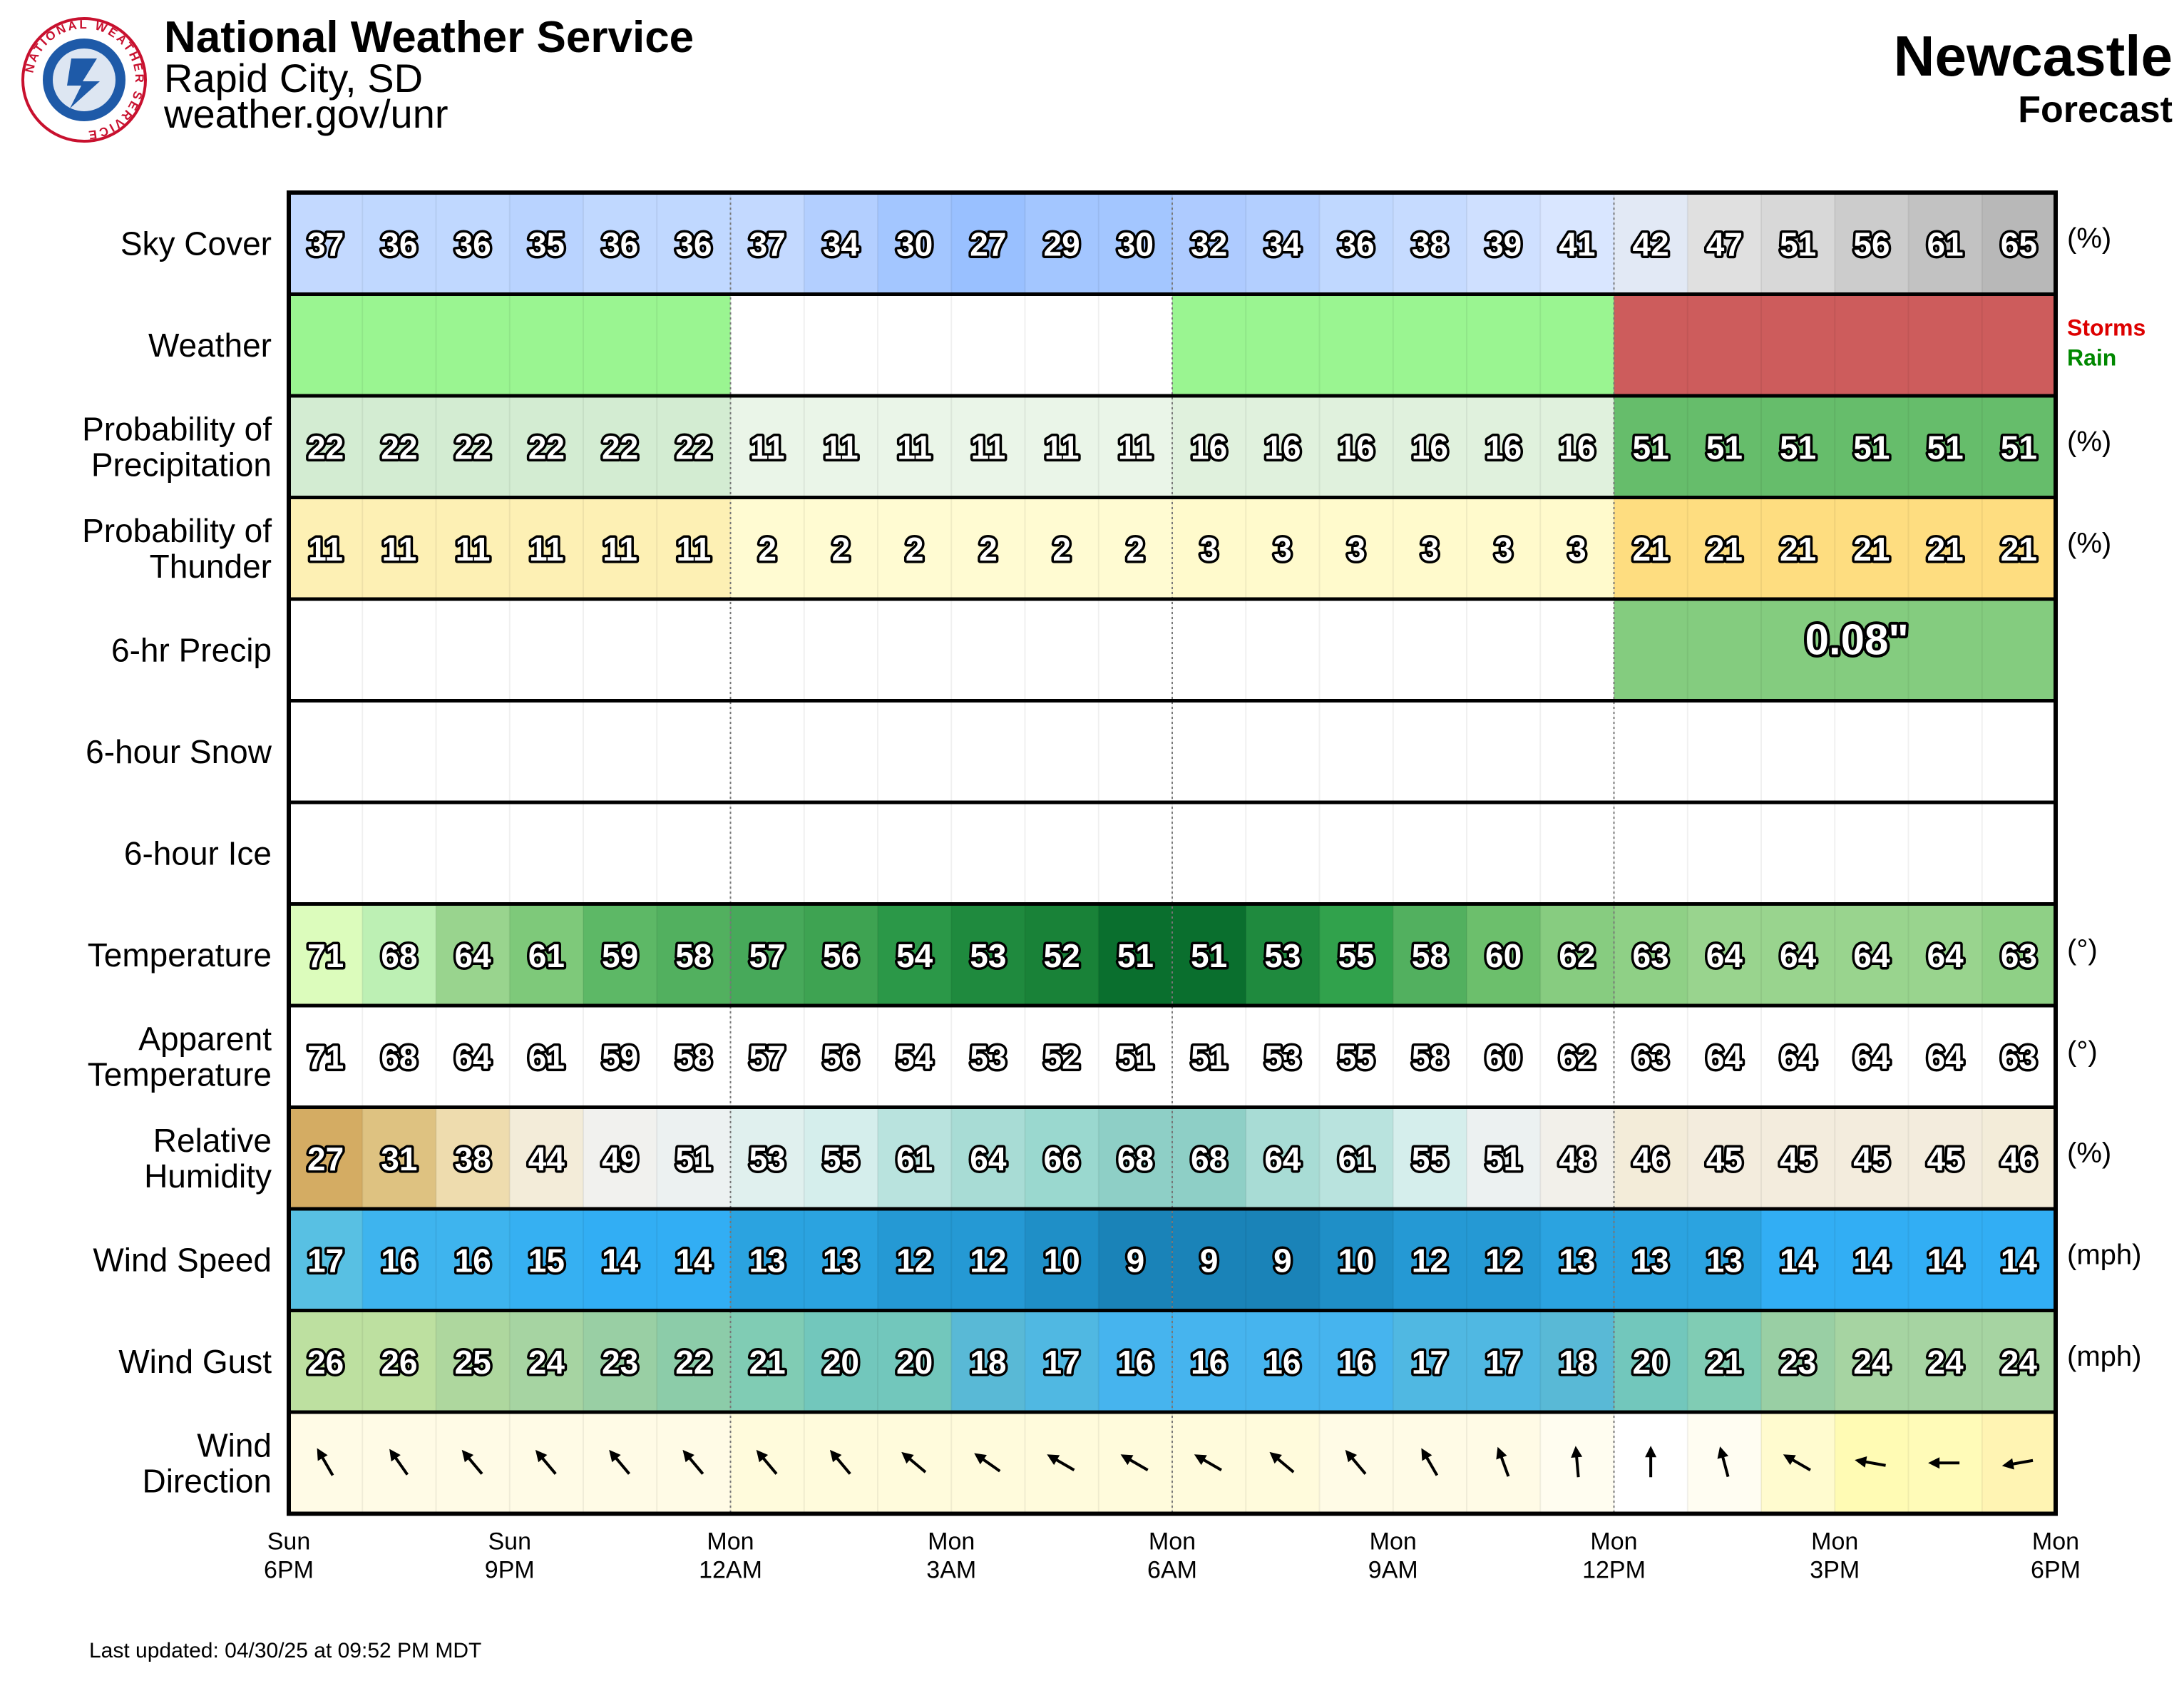 The image size is (2184, 1681). I want to click on value-apparent: 51, so click(1135, 1056).